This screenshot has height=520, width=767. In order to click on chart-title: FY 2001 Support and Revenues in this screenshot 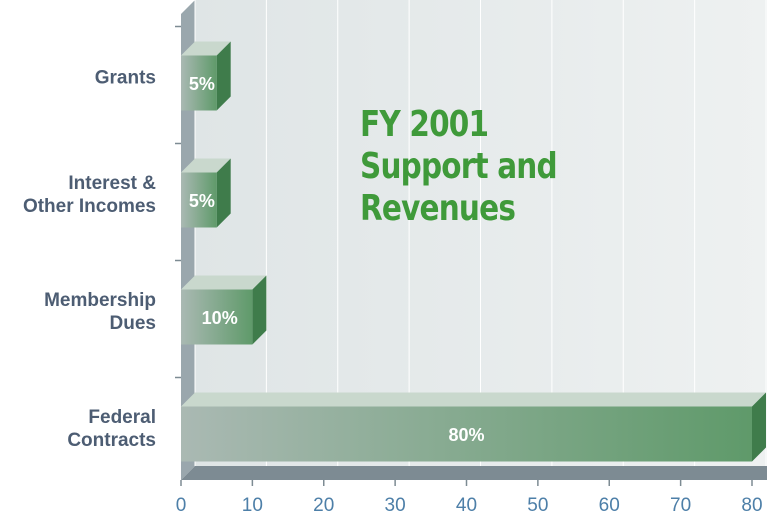, I will do `click(459, 166)`.